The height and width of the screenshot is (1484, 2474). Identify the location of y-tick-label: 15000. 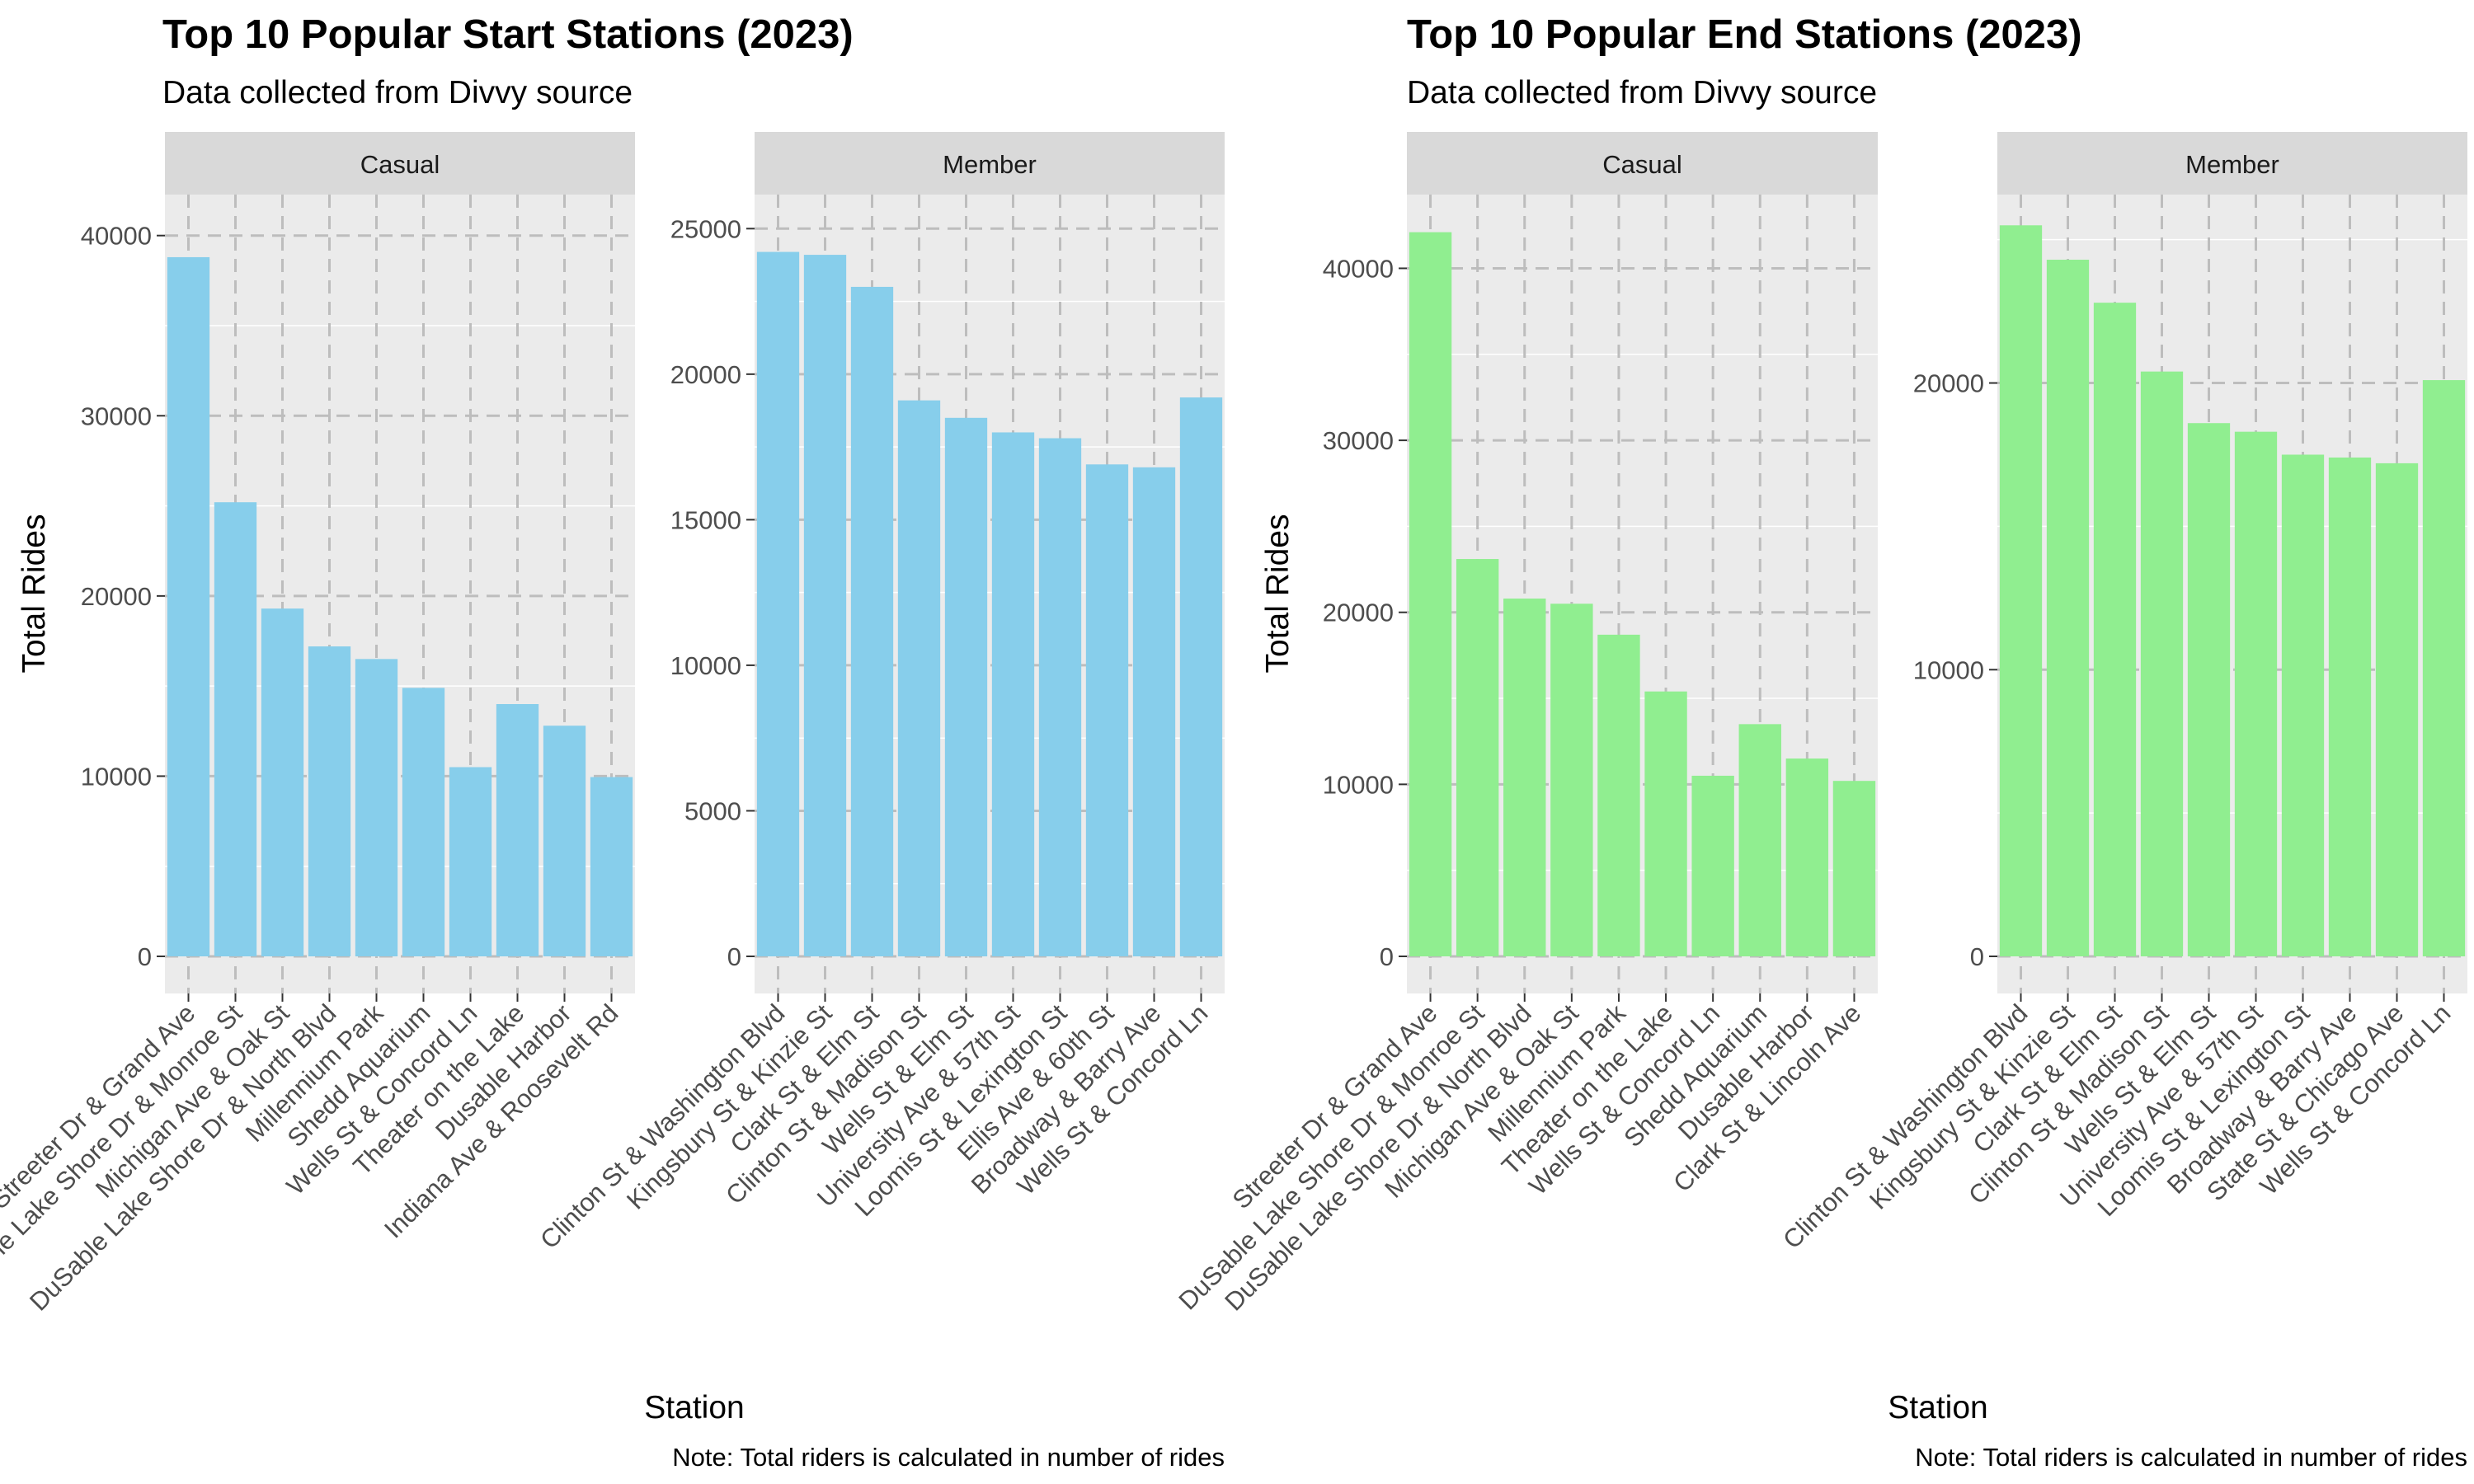
(705, 519).